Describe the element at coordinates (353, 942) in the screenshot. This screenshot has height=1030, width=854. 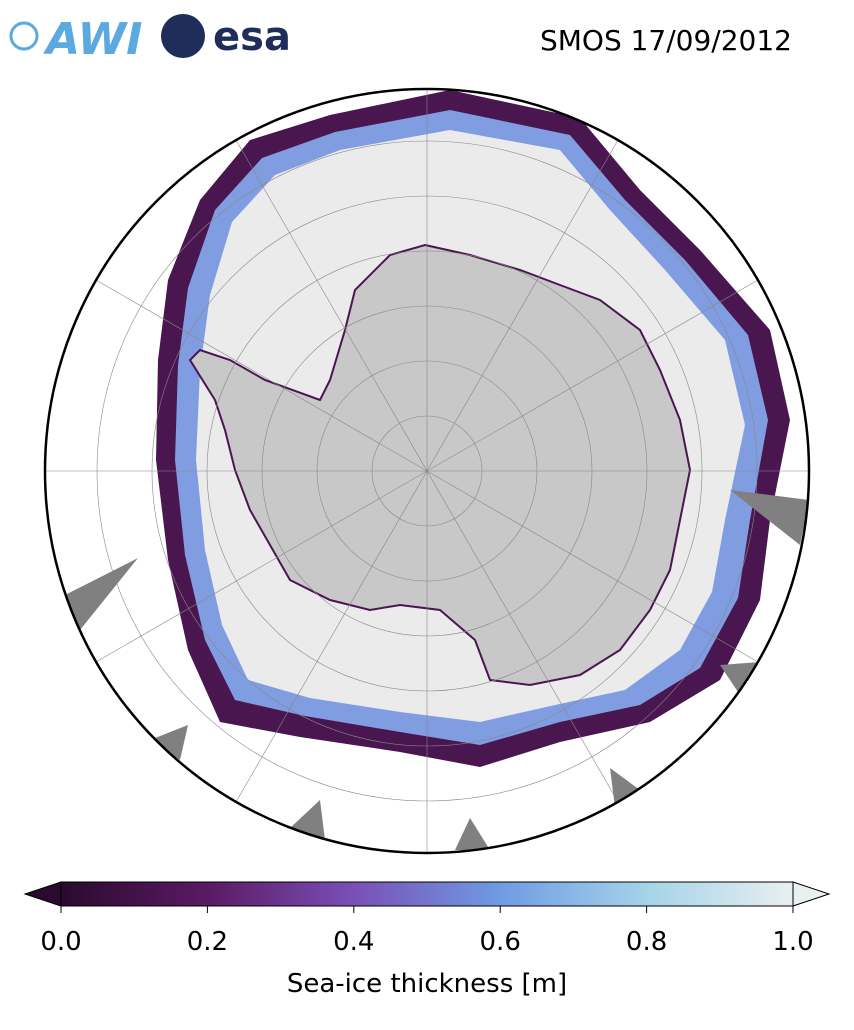
I see `colorbar-tick-label: 0.4` at that location.